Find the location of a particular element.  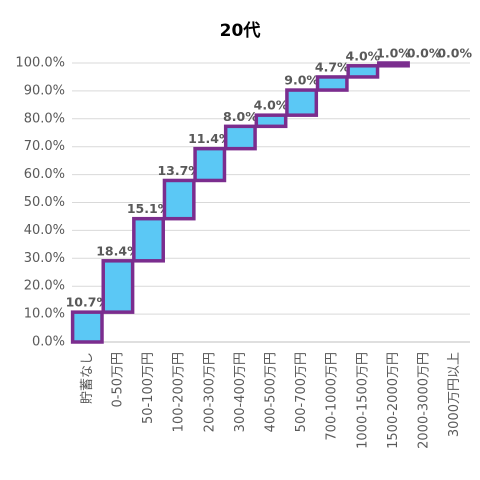

value-label: 15.1% is located at coordinates (149, 208).